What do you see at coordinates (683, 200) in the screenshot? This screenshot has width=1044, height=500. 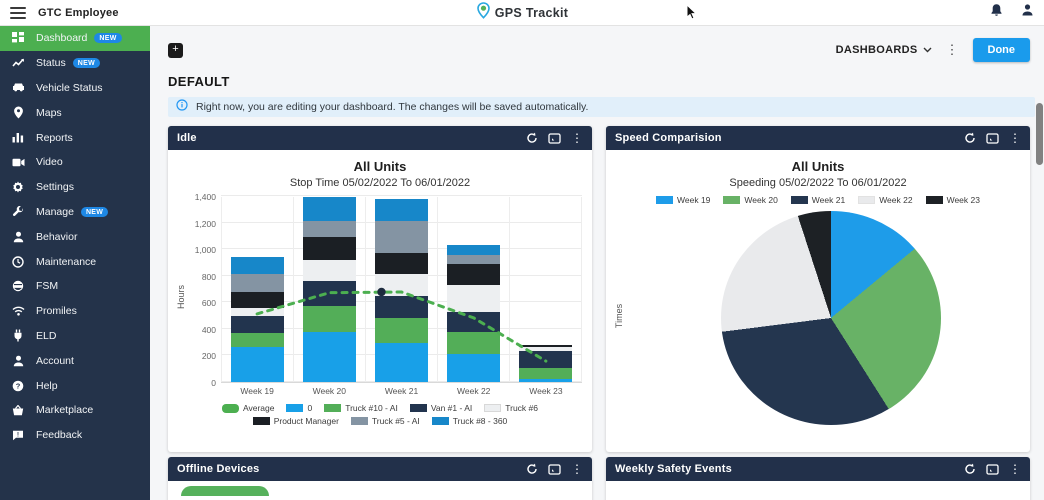 I see `legend-item: Week 19` at bounding box center [683, 200].